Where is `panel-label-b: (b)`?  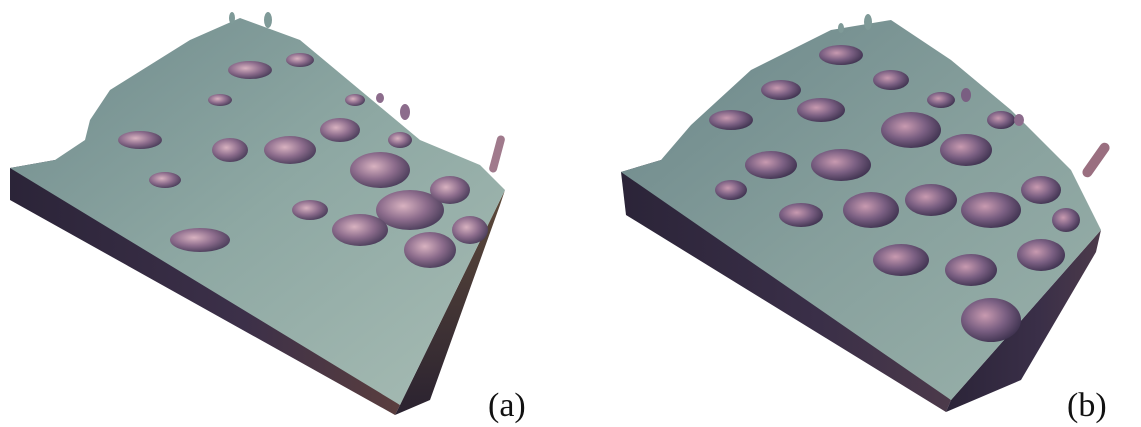
panel-label-b: (b) is located at coordinates (1087, 406).